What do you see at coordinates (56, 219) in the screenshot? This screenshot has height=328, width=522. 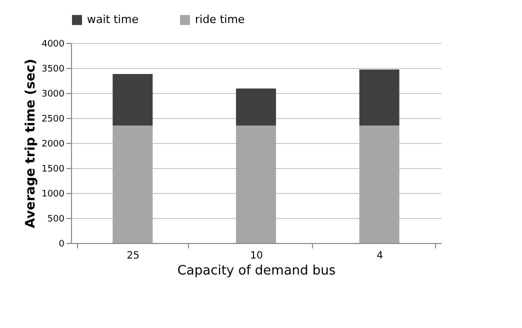 I see `y-tick-label: 500` at bounding box center [56, 219].